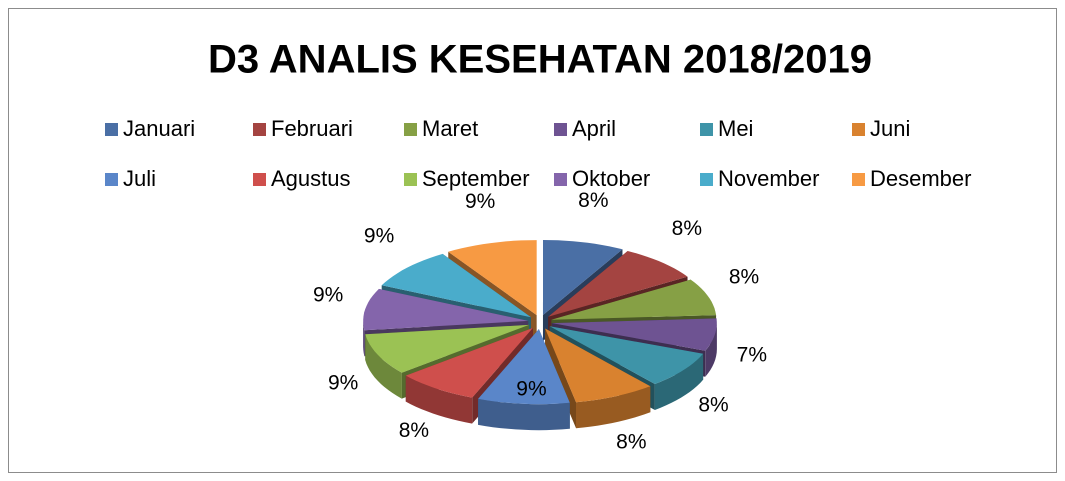 The image size is (1065, 481). Describe the element at coordinates (540, 60) in the screenshot. I see `chart-title: D3 ANALIS KESEHATAN 2018/2019` at that location.